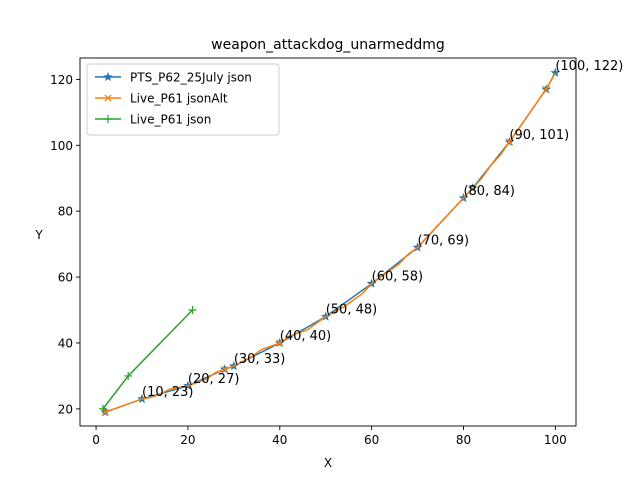  Describe the element at coordinates (61, 80) in the screenshot. I see `y-tick-label: 120` at that location.